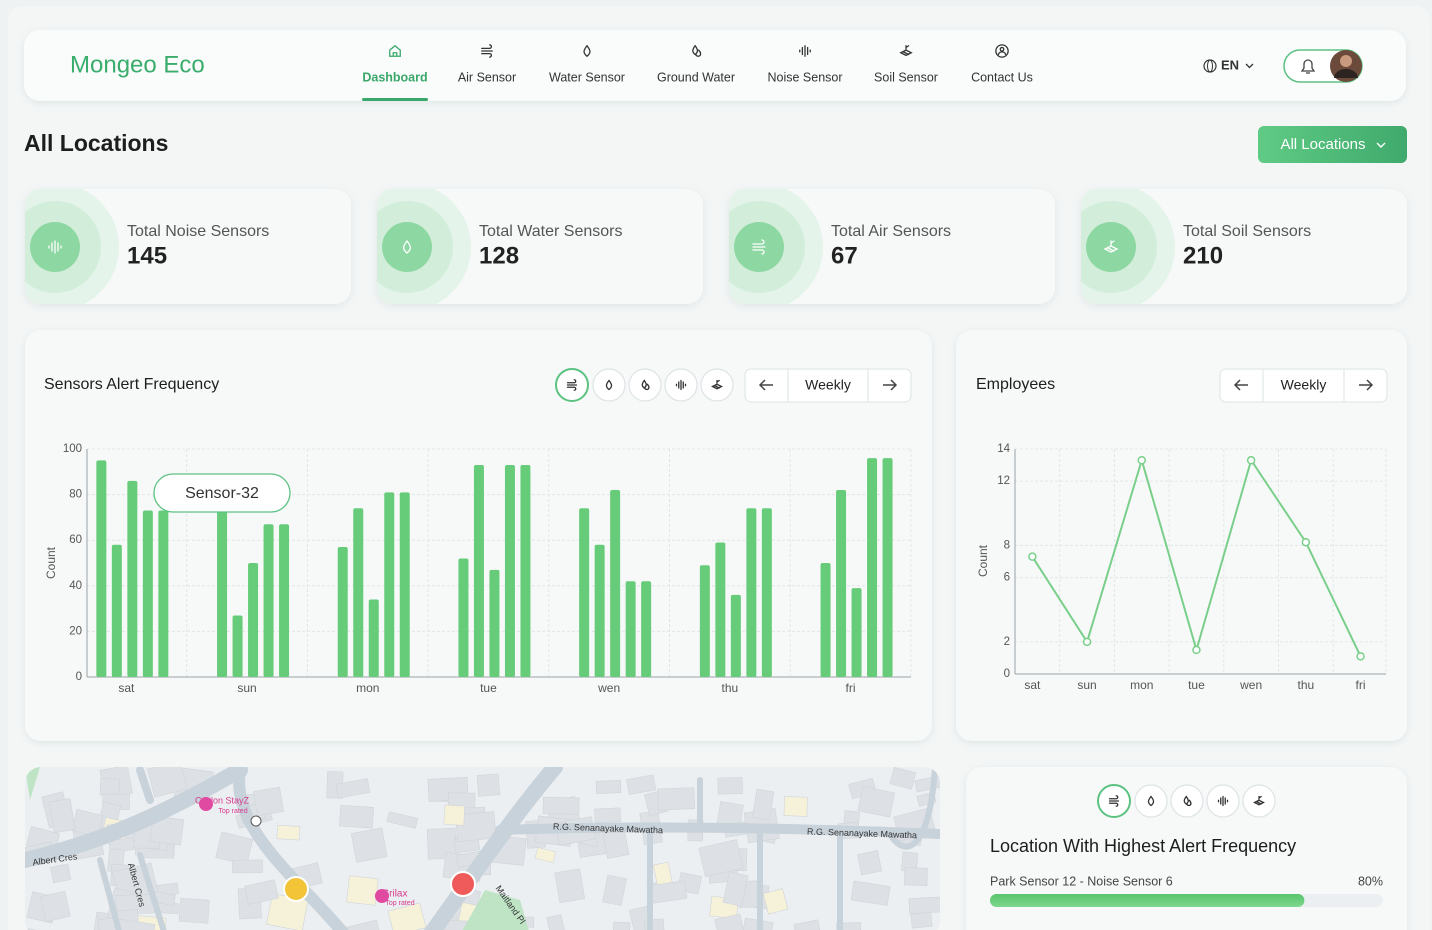 The width and height of the screenshot is (1432, 930). I want to click on alert-locations-card, so click(1186, 848).